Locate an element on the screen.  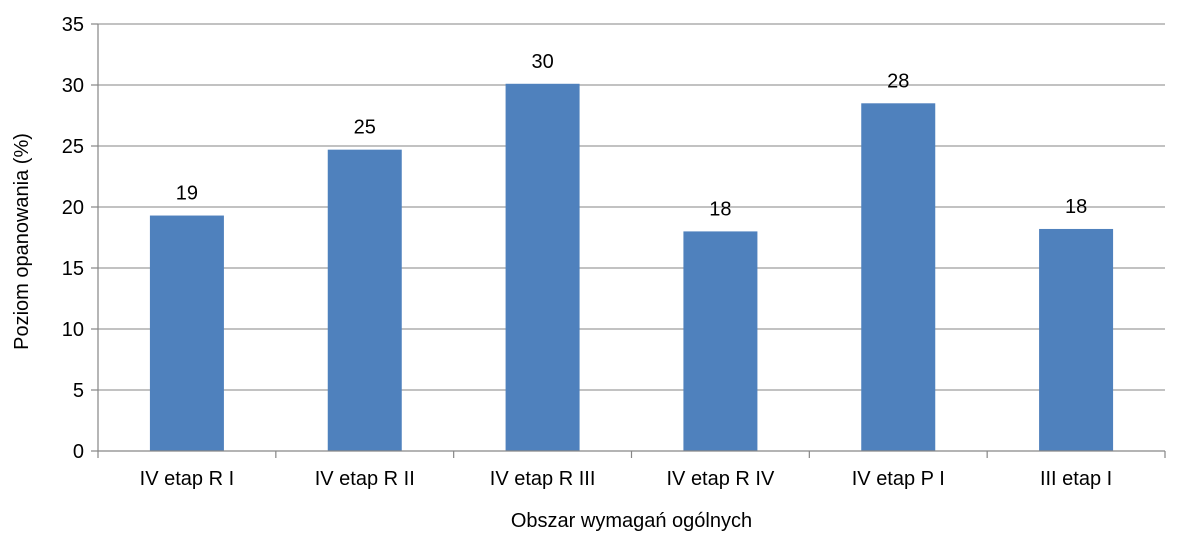
x-tick-label: IV etap P I is located at coordinates (898, 479).